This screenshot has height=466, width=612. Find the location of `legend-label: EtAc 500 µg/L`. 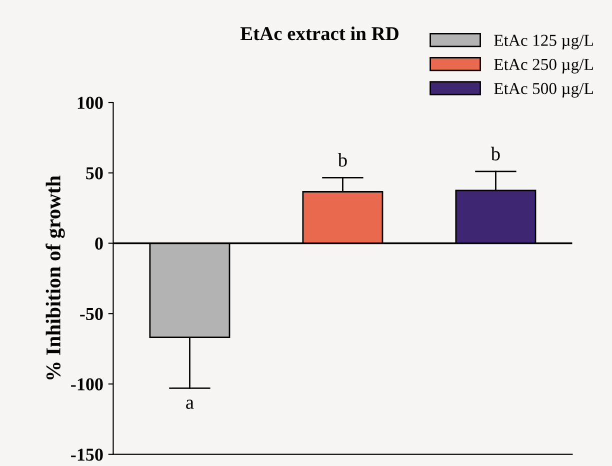

legend-label: EtAc 500 µg/L is located at coordinates (543, 90).